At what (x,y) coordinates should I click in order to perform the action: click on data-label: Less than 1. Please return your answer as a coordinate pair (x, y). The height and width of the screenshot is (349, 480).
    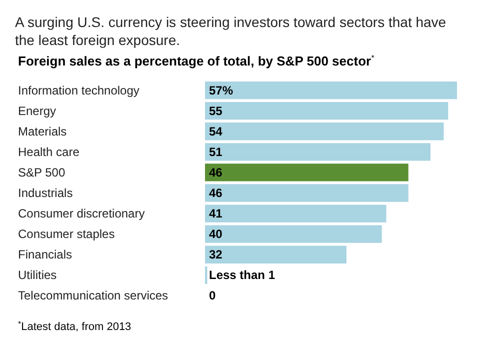
    Looking at the image, I should click on (242, 275).